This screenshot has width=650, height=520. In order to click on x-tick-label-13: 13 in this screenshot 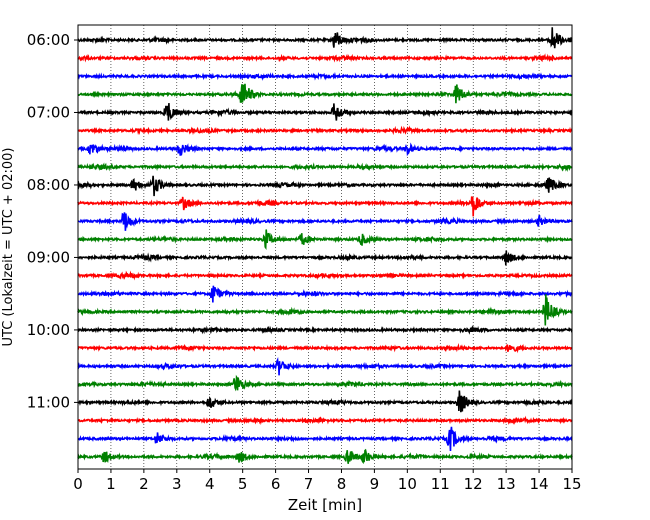, I will do `click(506, 484)`.